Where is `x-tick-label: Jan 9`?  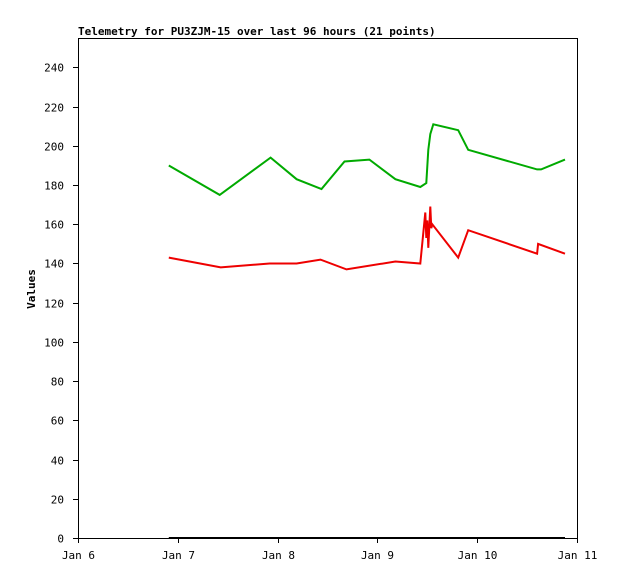 x-tick-label: Jan 9 is located at coordinates (377, 555).